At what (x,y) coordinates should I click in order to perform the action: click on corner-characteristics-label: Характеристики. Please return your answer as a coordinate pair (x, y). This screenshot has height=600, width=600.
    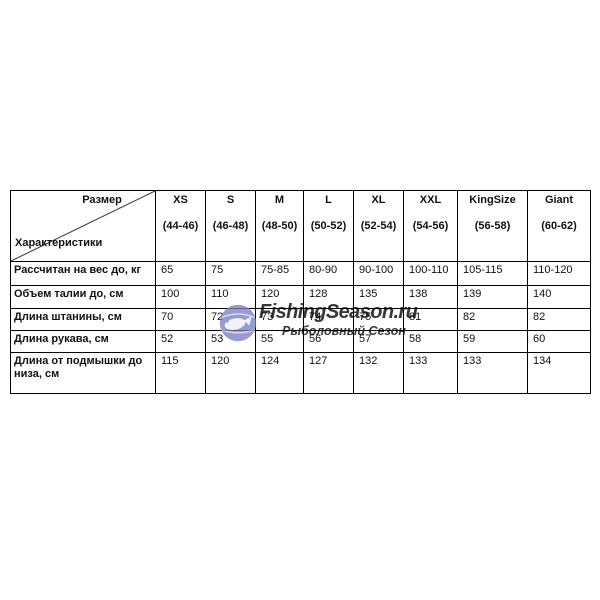
    Looking at the image, I should click on (59, 243).